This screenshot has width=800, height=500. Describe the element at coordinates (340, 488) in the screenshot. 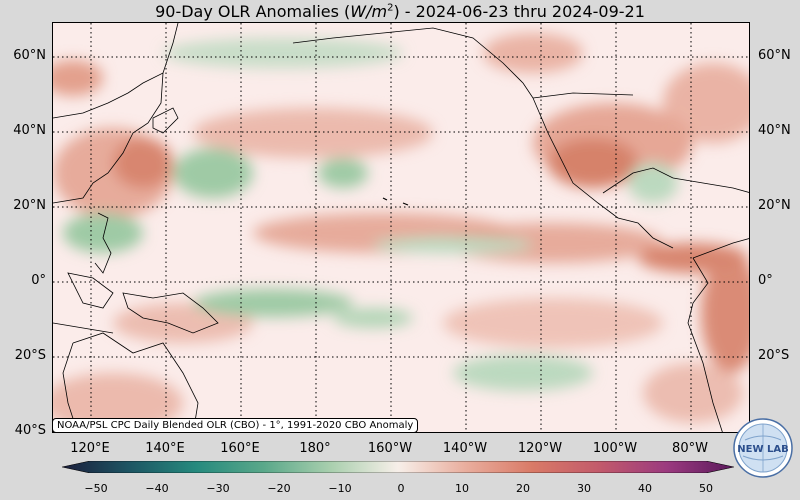

I see `colorbar-tick: −10` at that location.